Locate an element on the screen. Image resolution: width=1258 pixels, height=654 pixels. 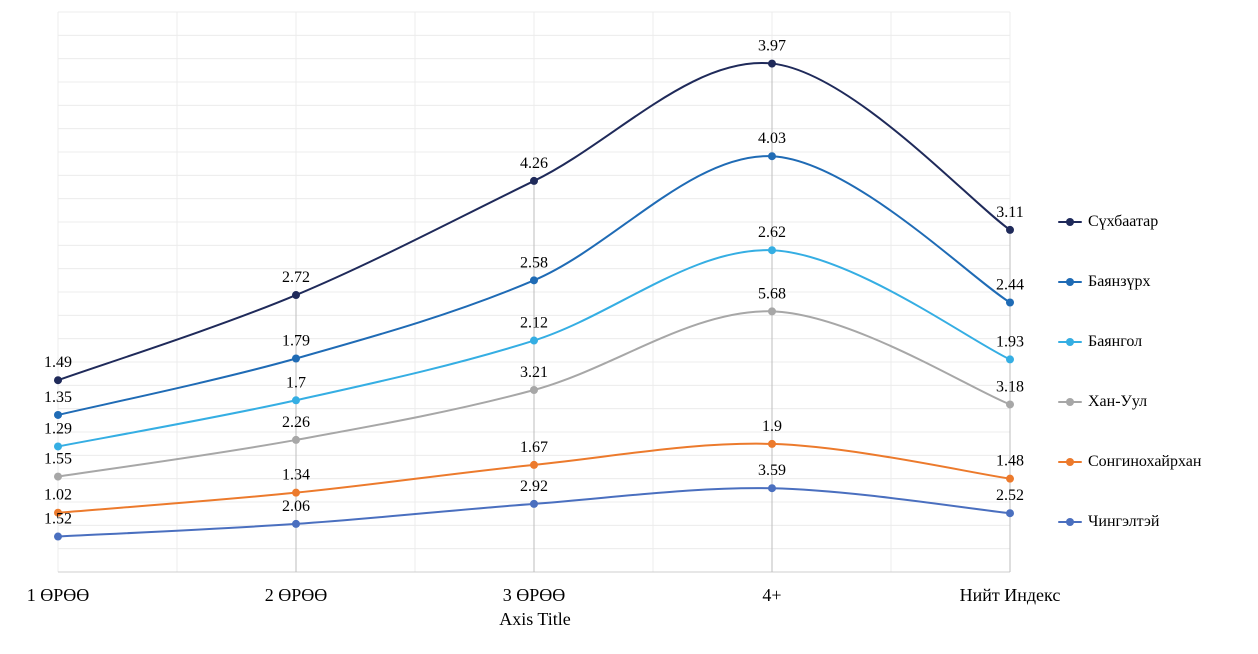
legend-label: Баянзүрх is located at coordinates (1119, 281).